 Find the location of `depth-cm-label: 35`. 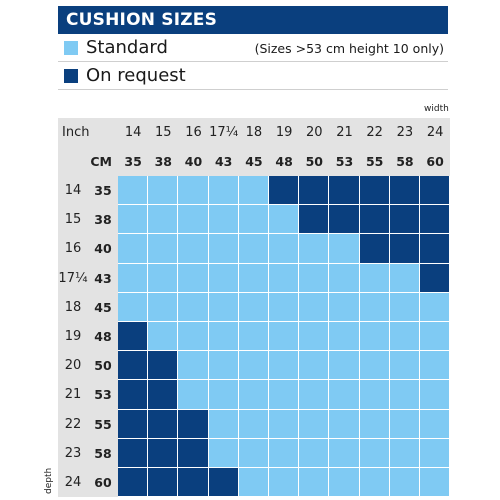

depth-cm-label: 35 is located at coordinates (103, 191).